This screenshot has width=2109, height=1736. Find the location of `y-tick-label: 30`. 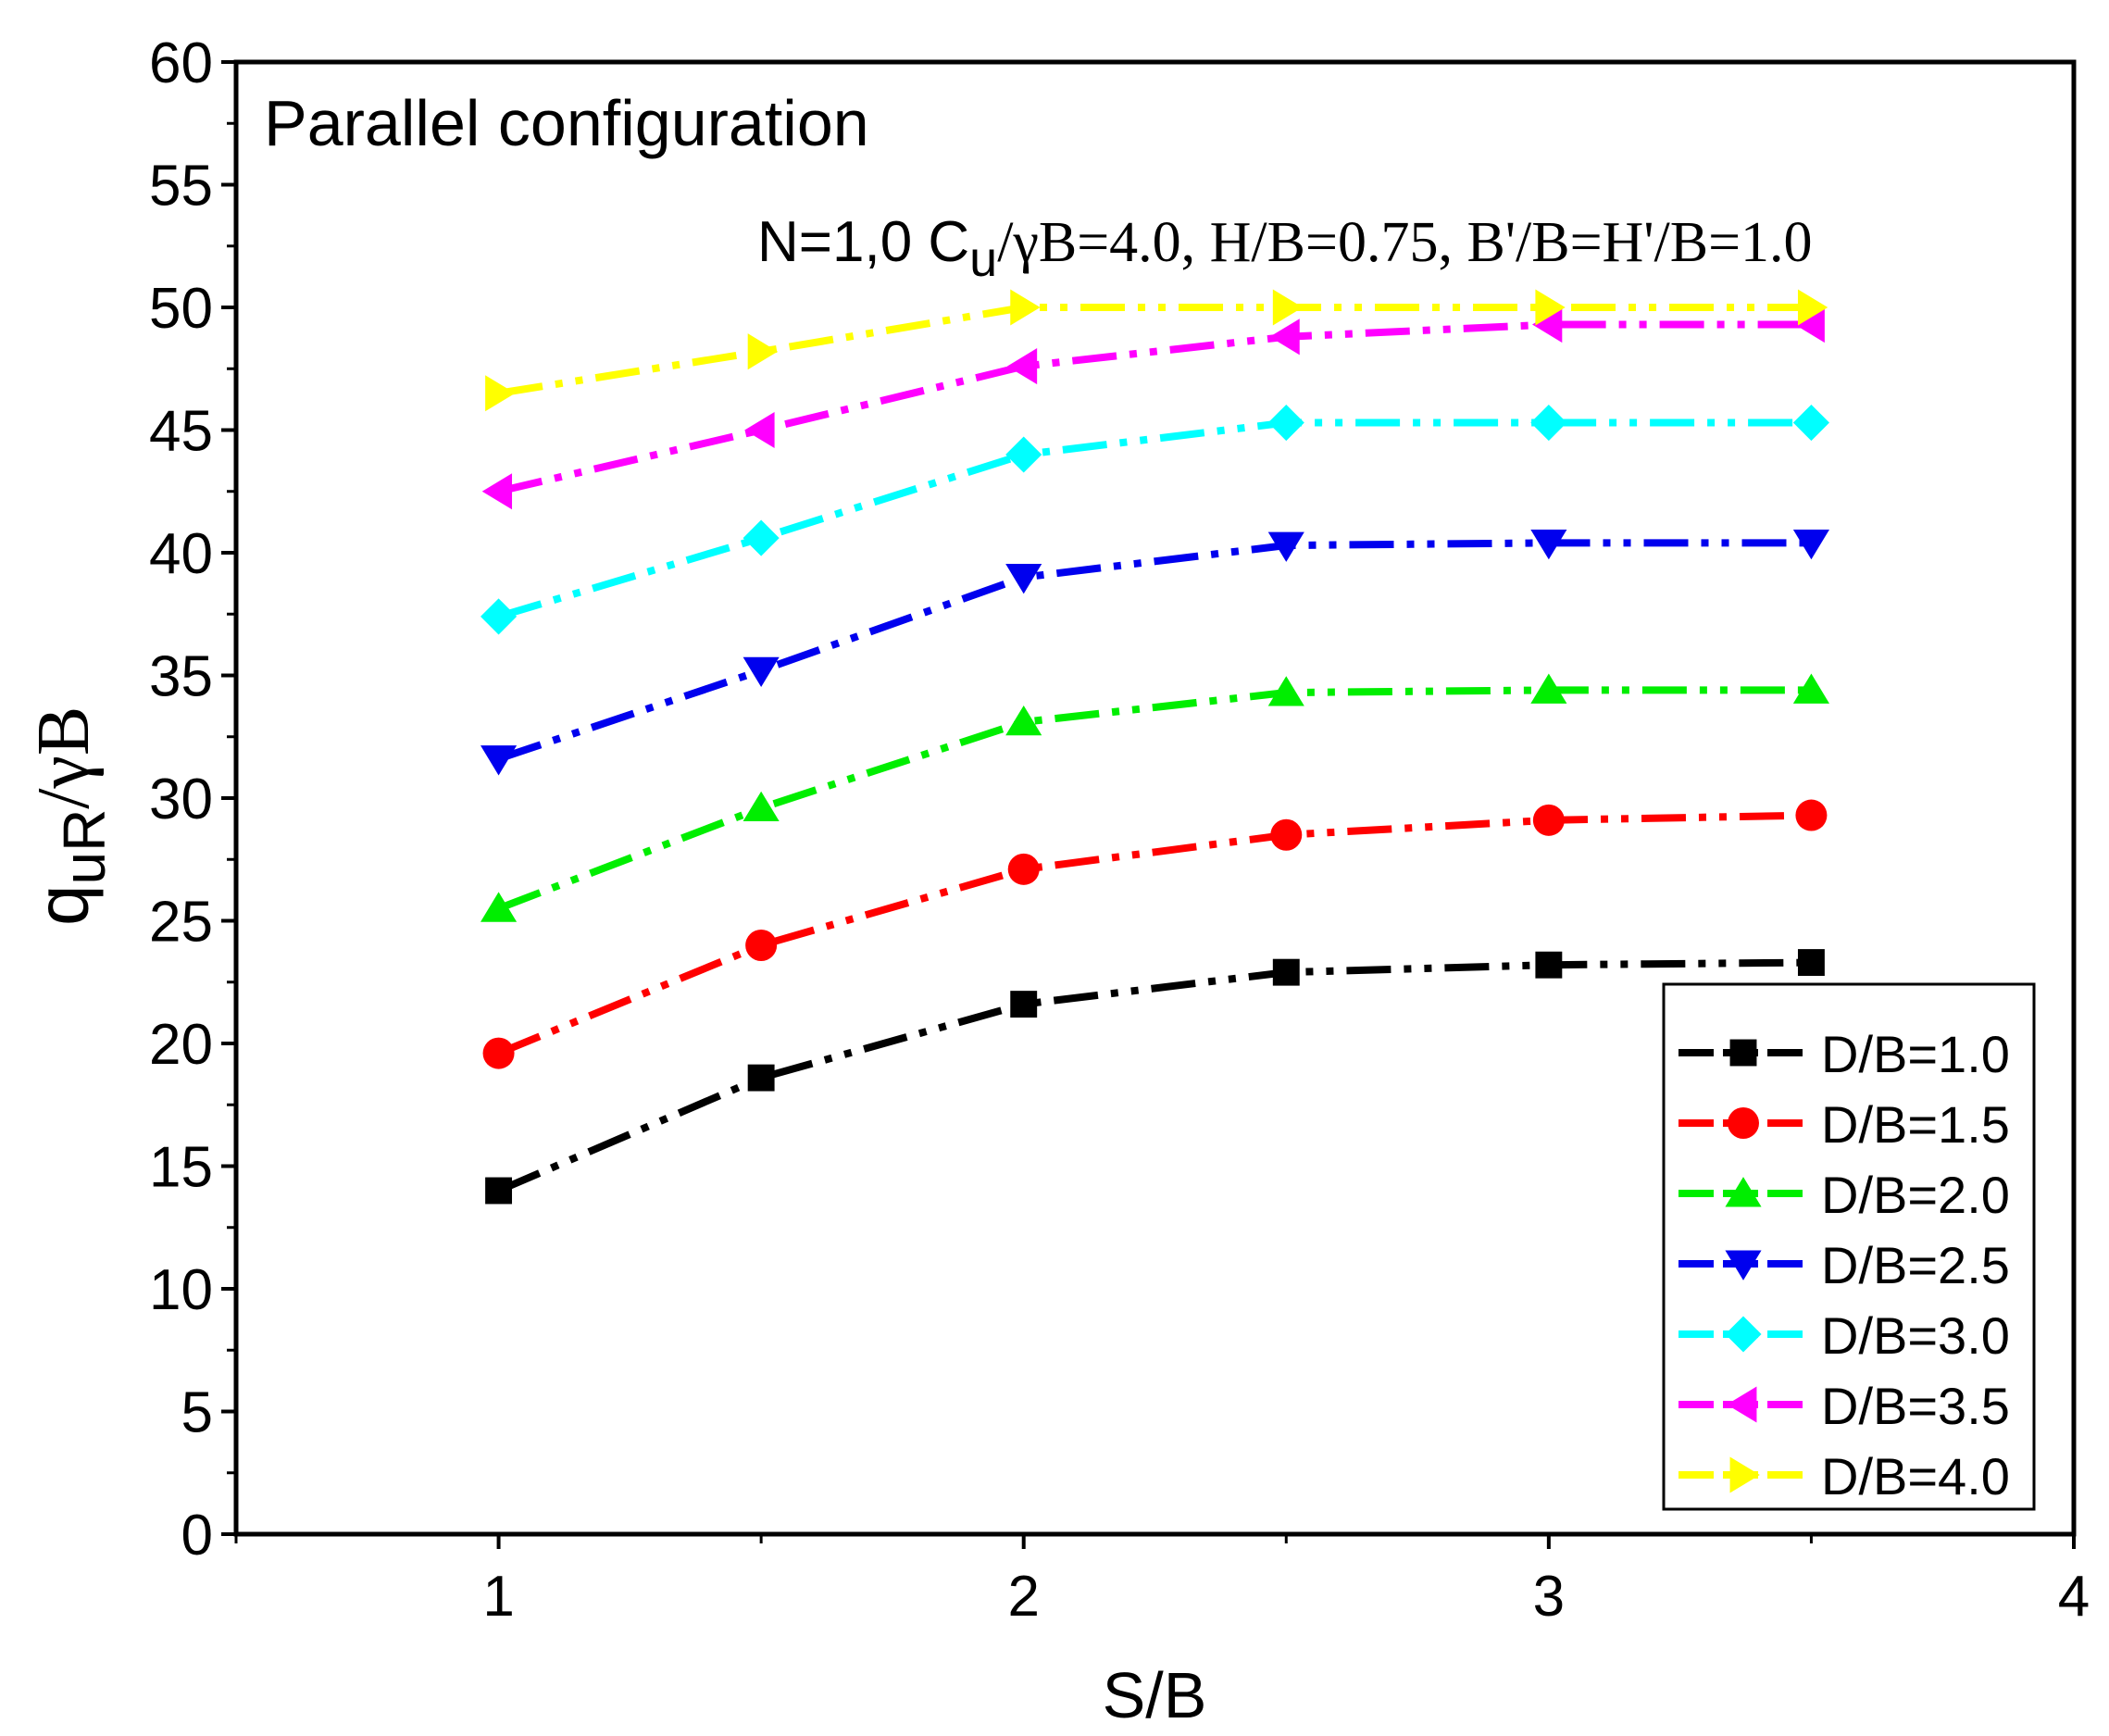

y-tick-label: 30 is located at coordinates (181, 799).